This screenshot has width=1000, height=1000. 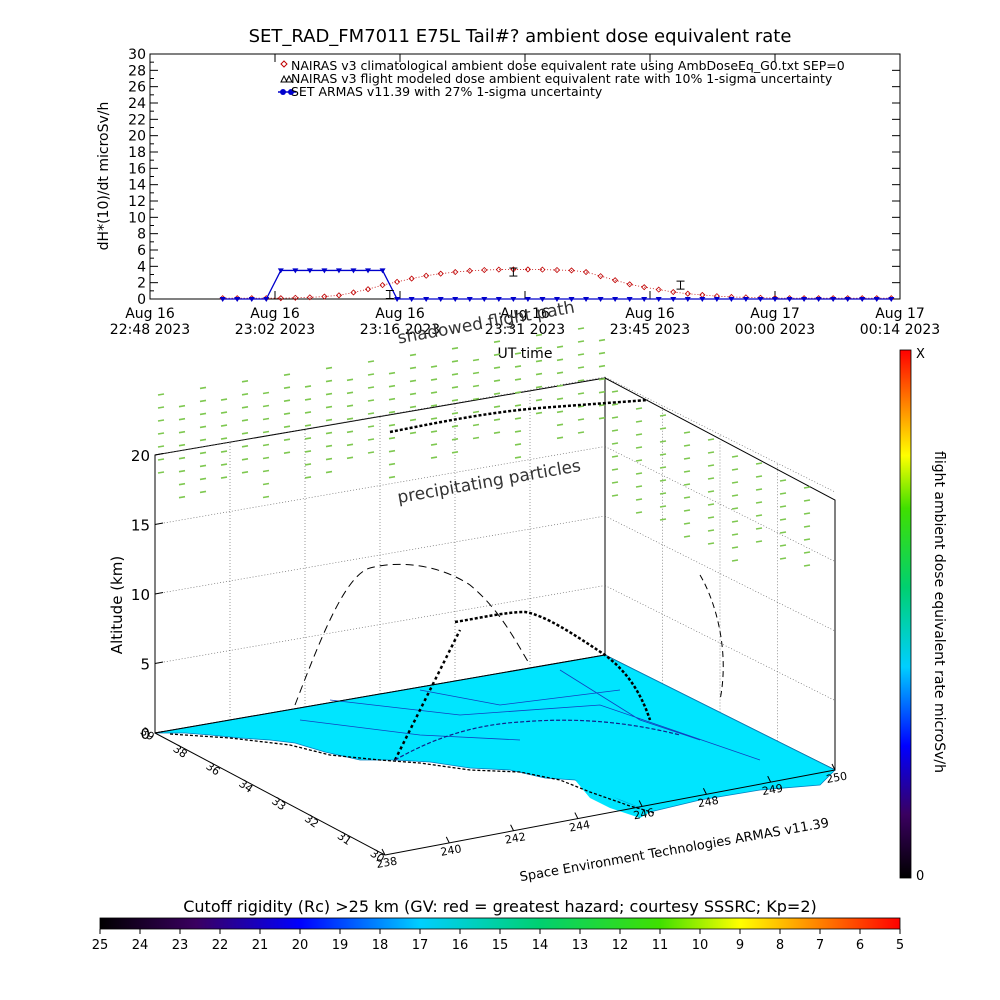 I want to click on triangle-icon, so click(x=289, y=78).